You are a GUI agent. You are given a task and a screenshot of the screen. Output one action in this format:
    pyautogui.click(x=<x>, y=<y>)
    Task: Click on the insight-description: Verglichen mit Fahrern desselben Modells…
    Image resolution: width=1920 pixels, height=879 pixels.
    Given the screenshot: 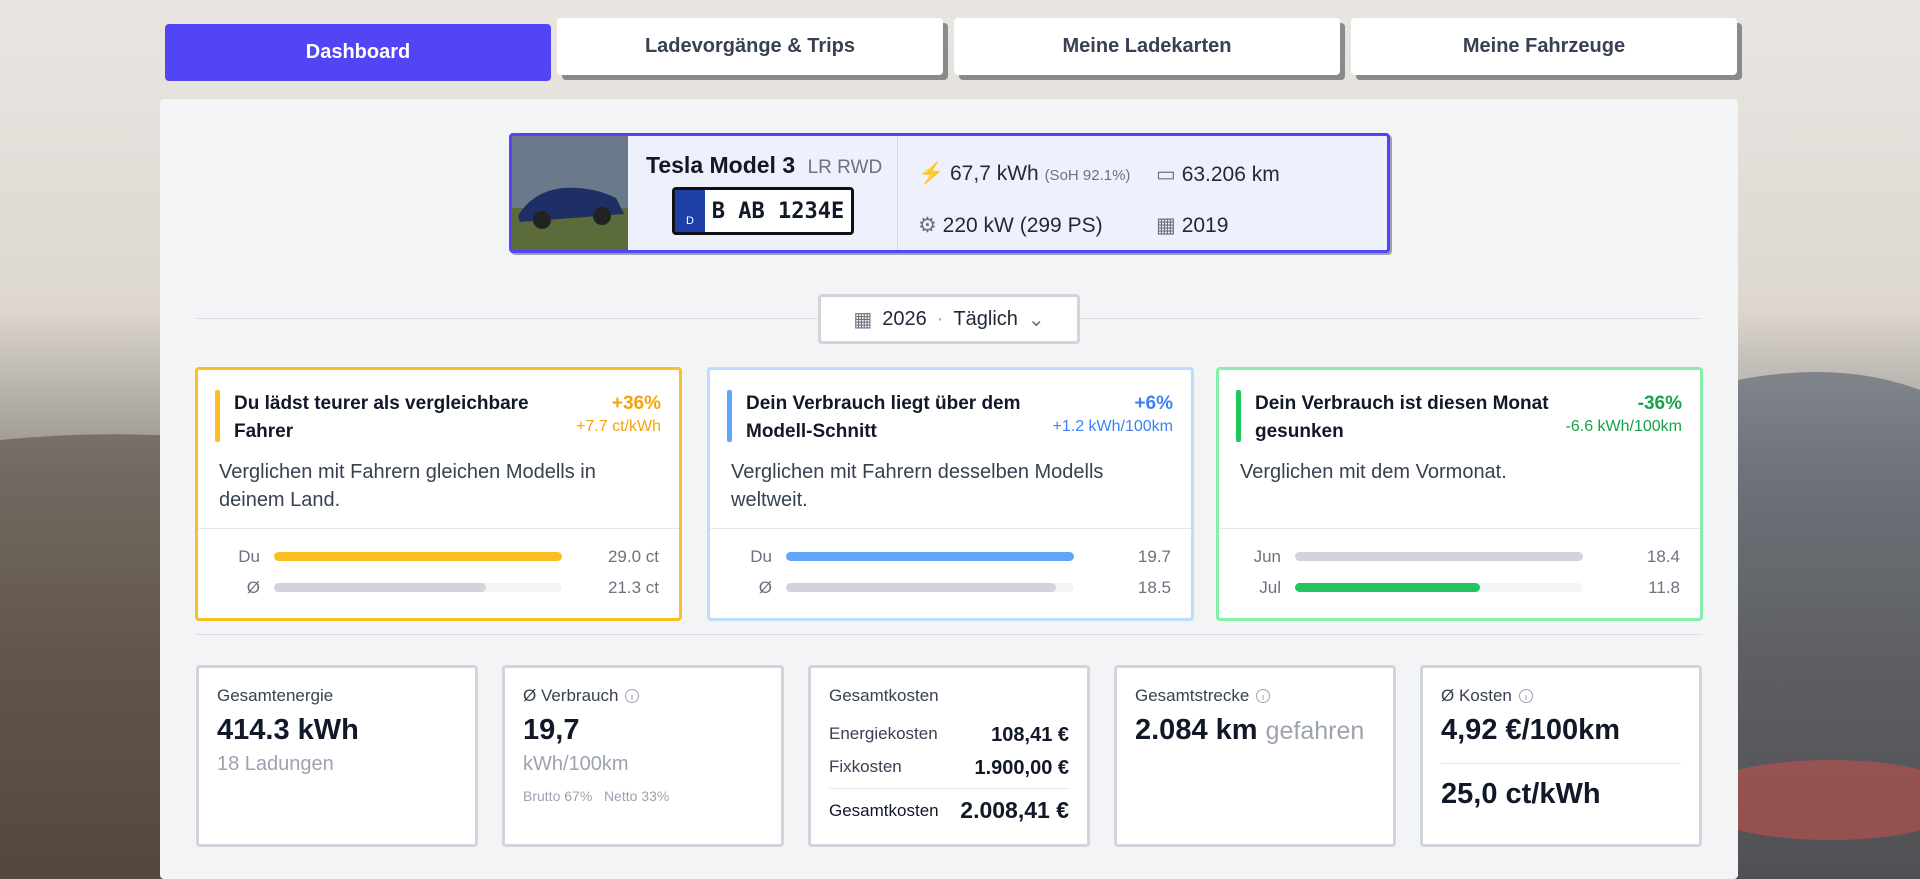 What is the action you would take?
    pyautogui.click(x=917, y=486)
    